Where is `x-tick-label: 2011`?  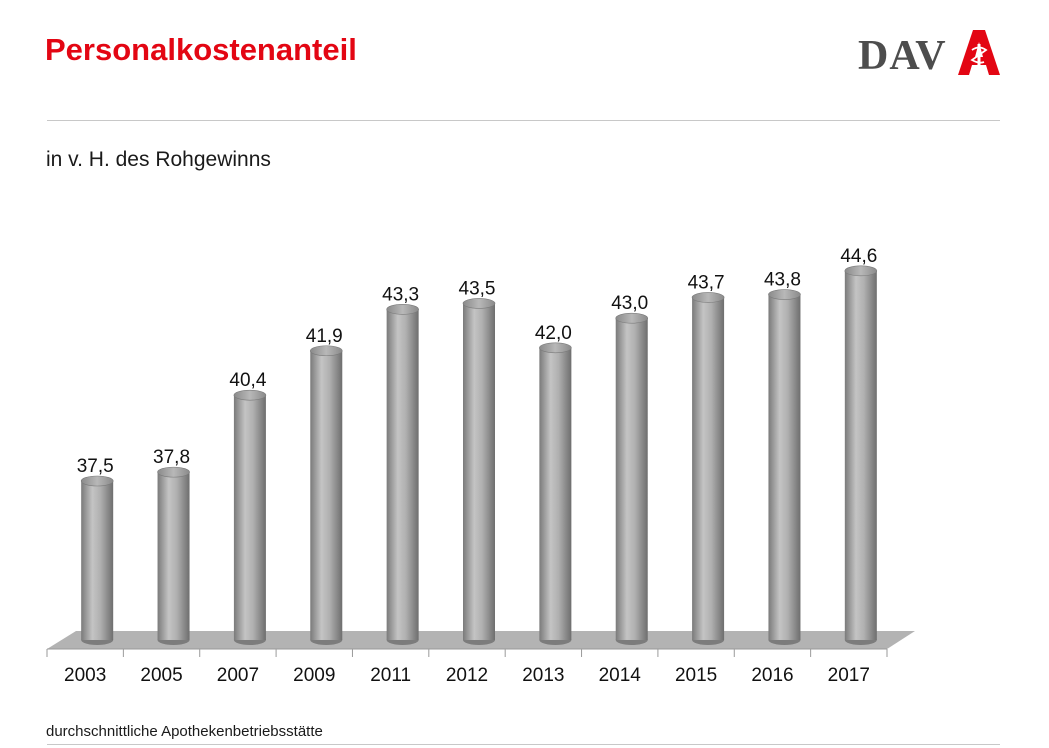 x-tick-label: 2011 is located at coordinates (390, 675).